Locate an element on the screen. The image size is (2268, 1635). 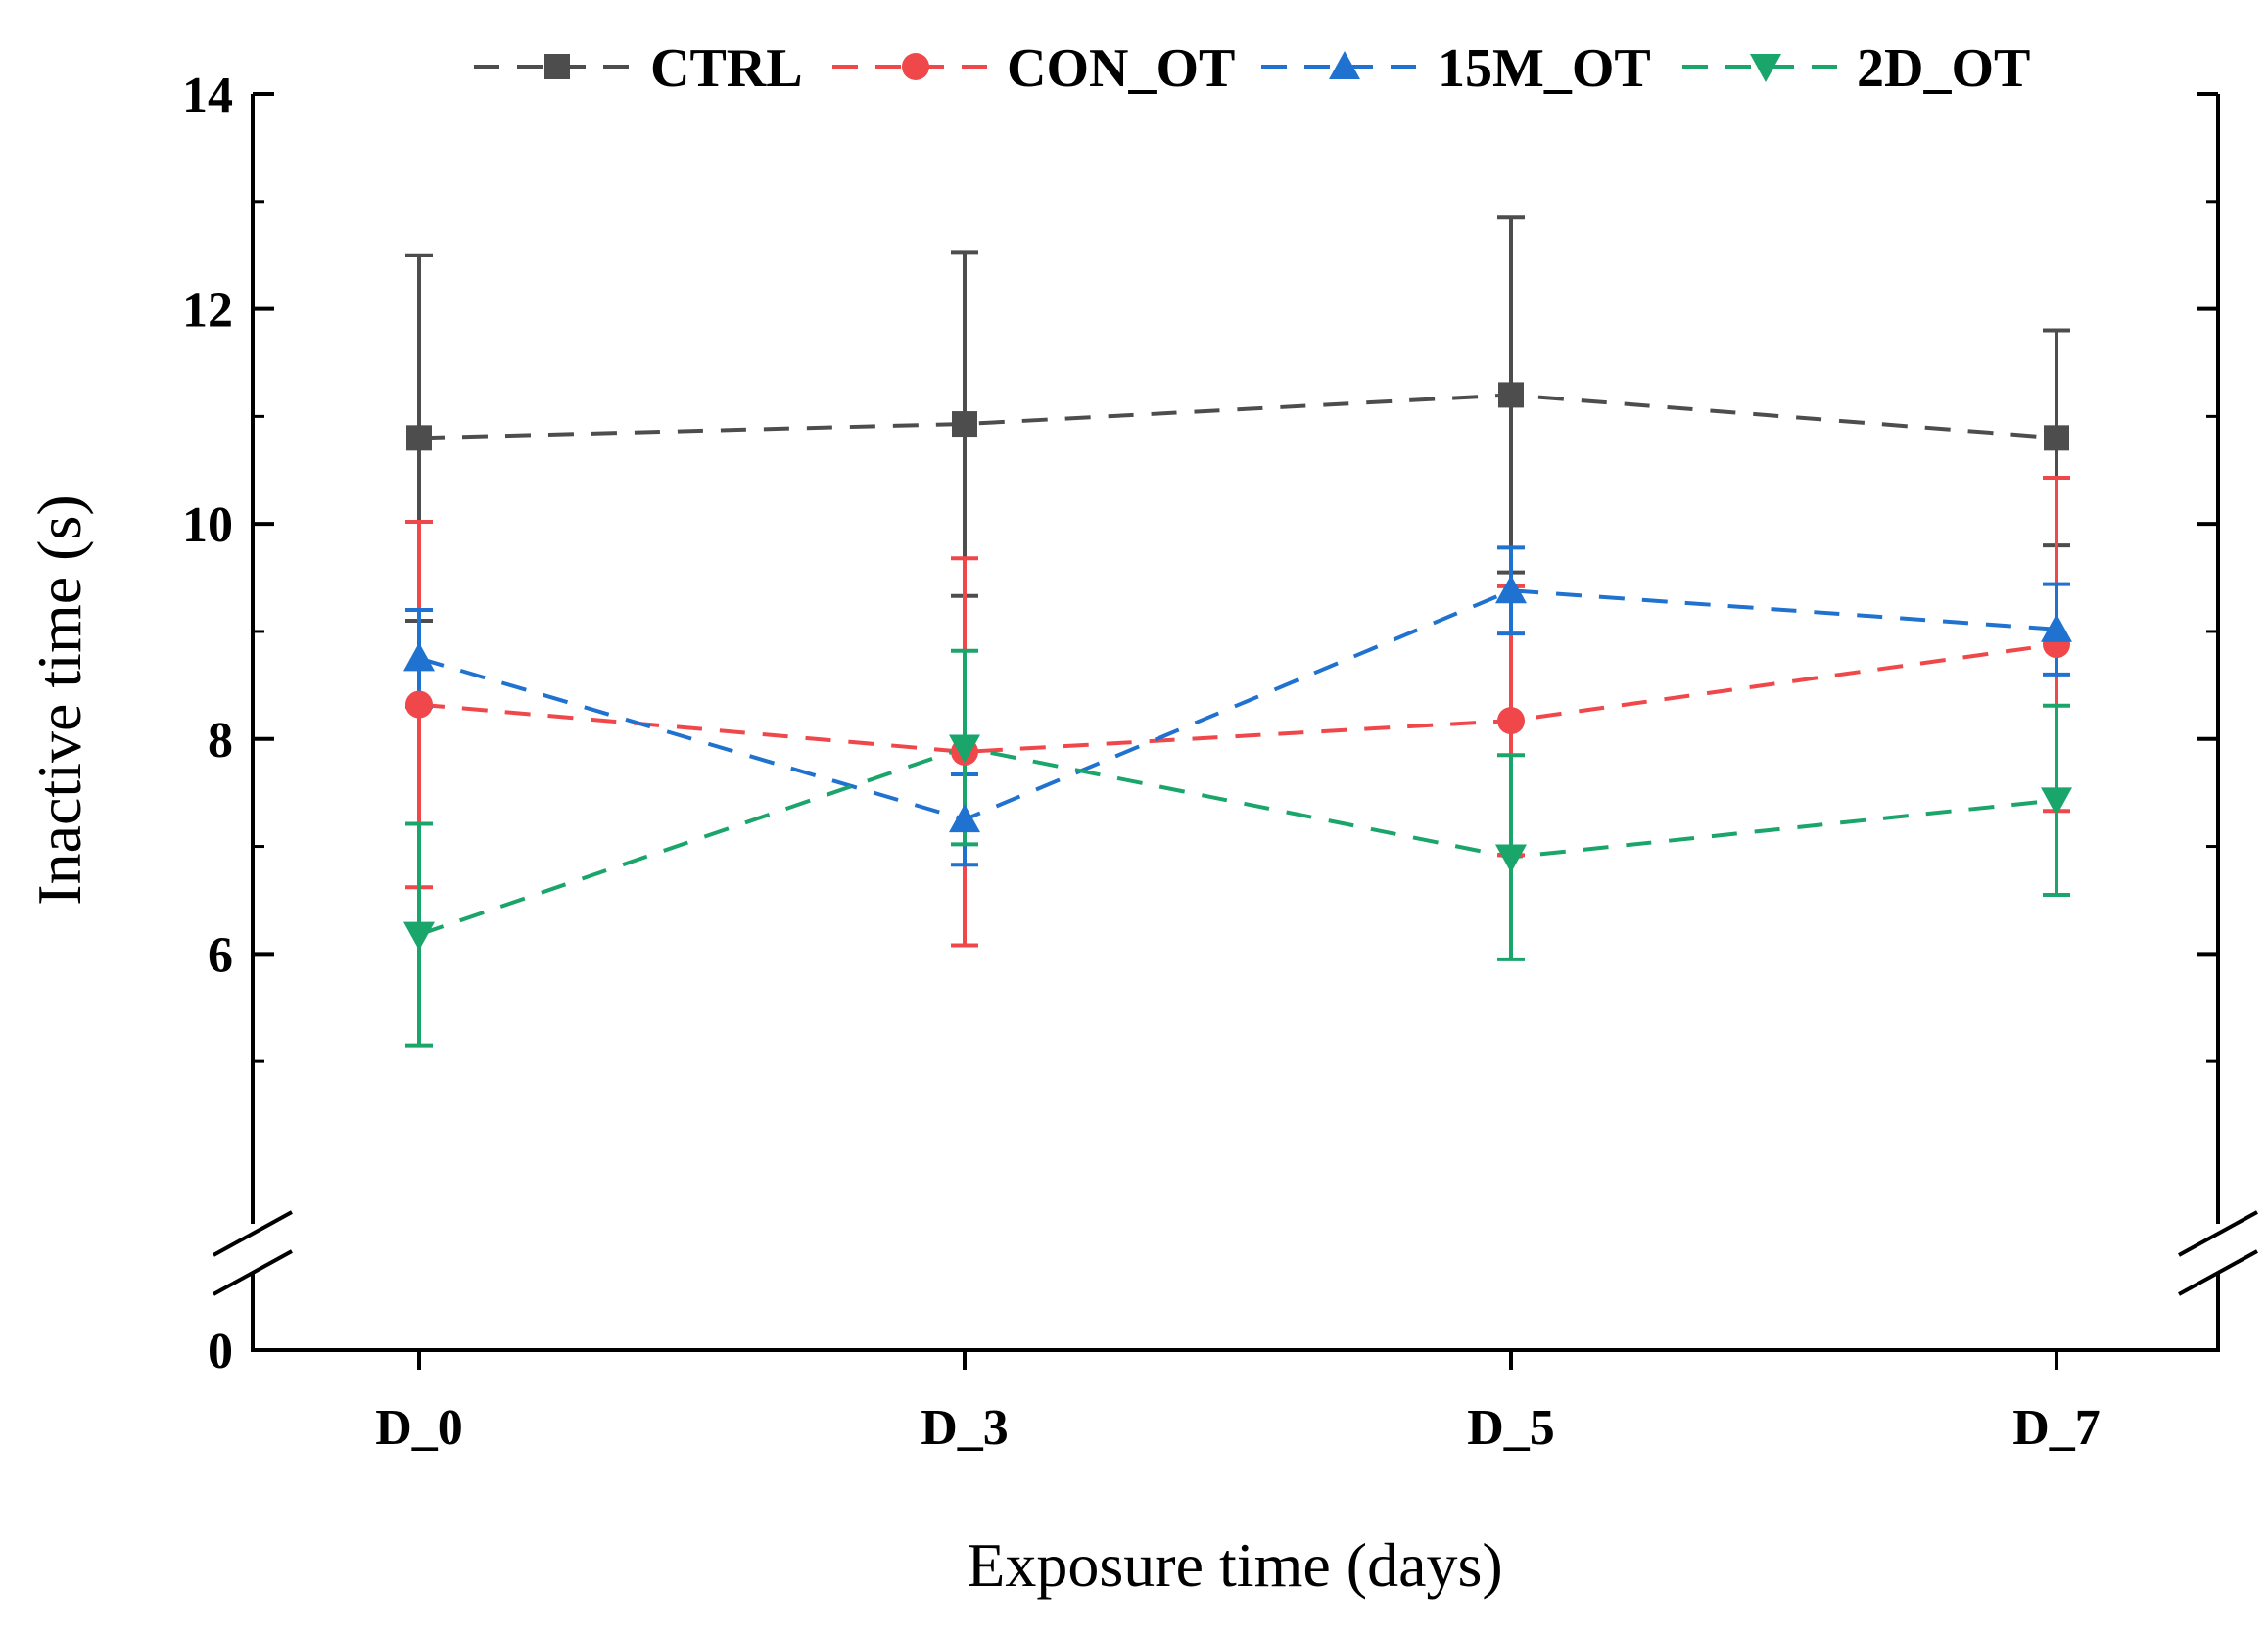
legend-label-CTRL: CTRL is located at coordinates (726, 68).